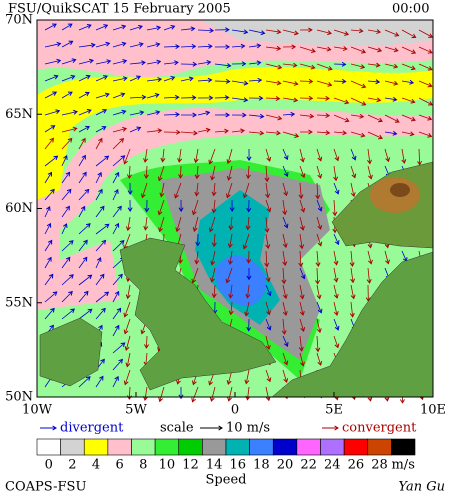  Describe the element at coordinates (45, 487) in the screenshot. I see `footer-left: COAPS-FSU` at that location.